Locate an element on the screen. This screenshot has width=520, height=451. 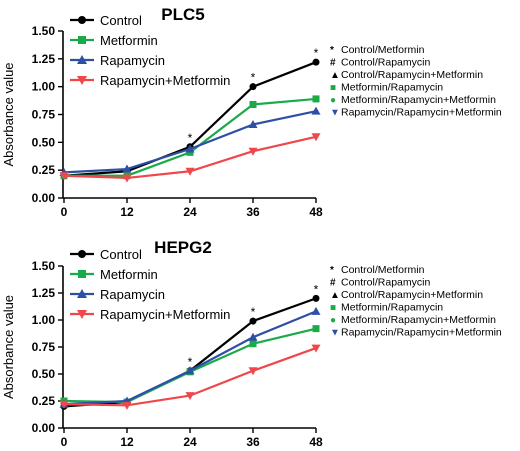
series-rapamycin is located at coordinates (190, 141).